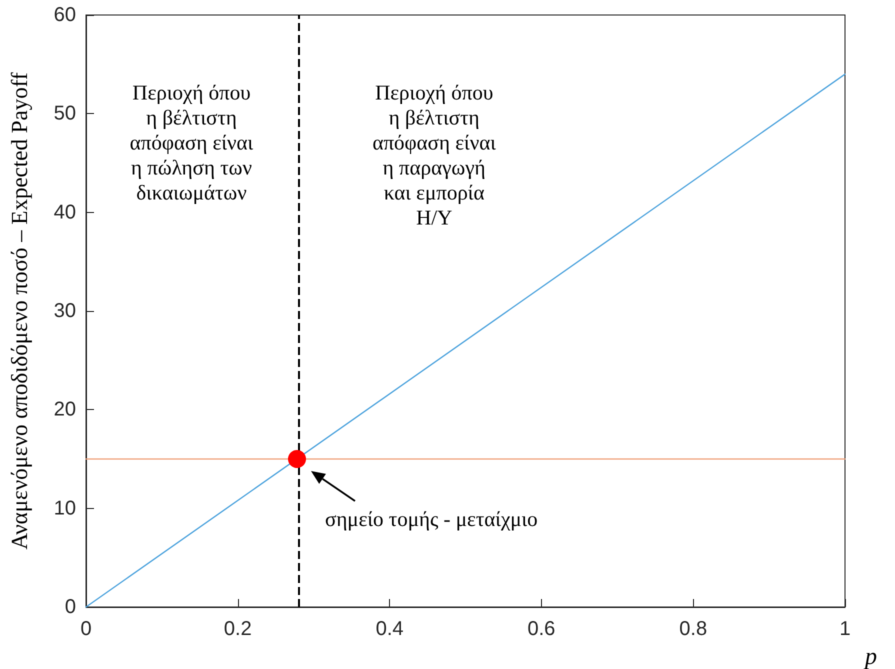 The width and height of the screenshot is (895, 669). What do you see at coordinates (65, 15) in the screenshot?
I see `y-tick-label: 60` at bounding box center [65, 15].